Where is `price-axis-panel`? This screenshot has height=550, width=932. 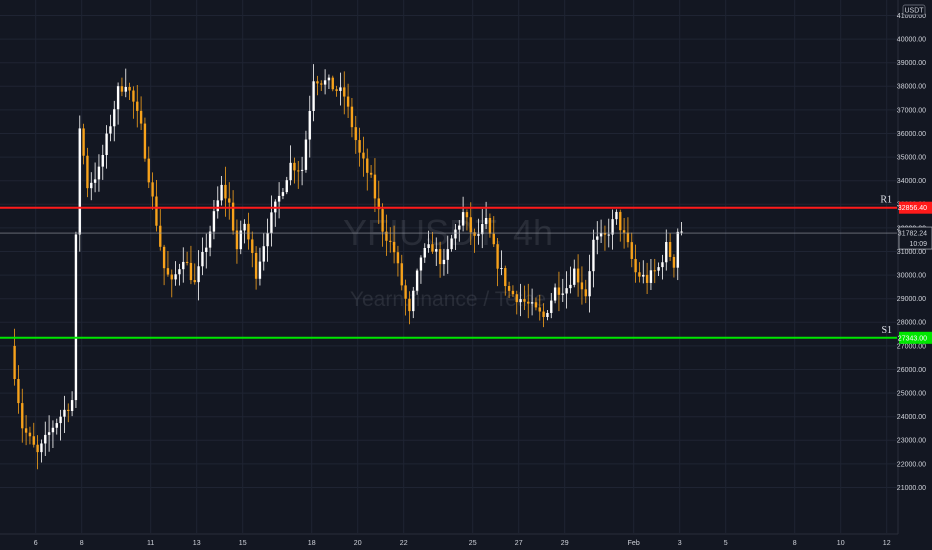 price-axis-panel is located at coordinates (915, 267).